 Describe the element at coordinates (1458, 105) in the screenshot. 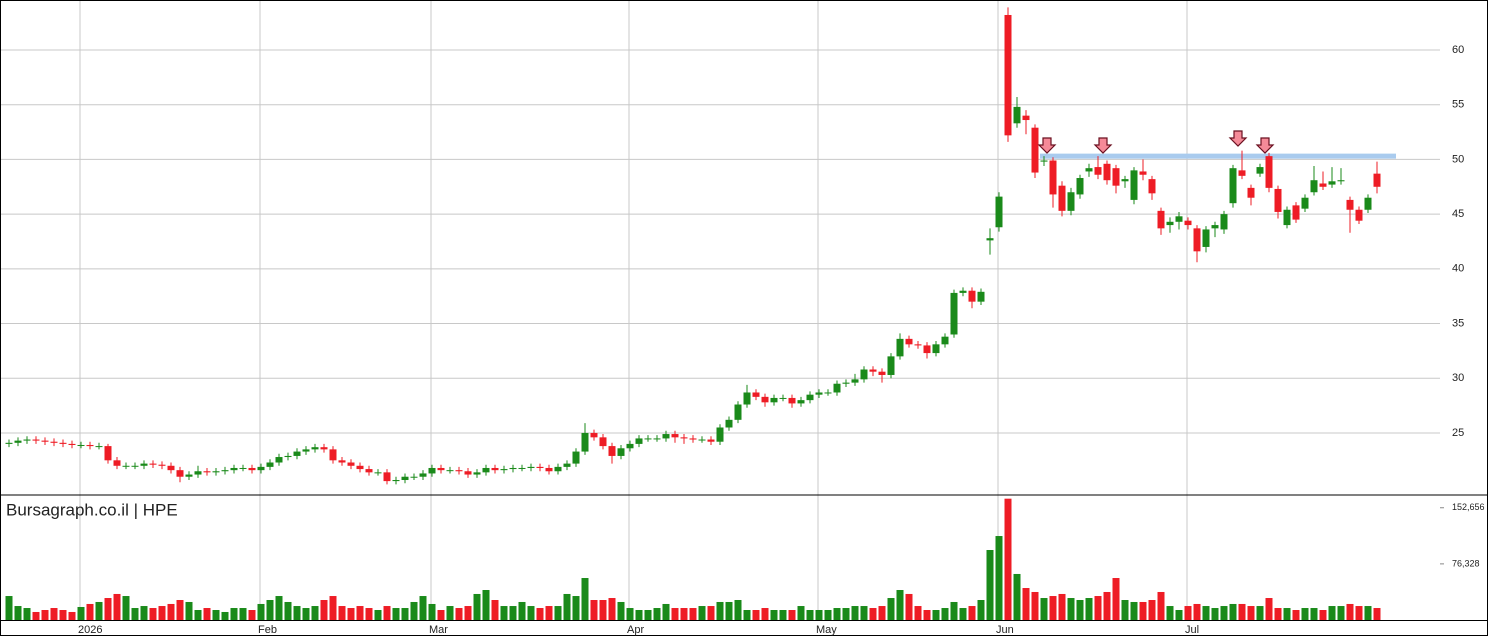

I see `y-tick-label: 55` at that location.